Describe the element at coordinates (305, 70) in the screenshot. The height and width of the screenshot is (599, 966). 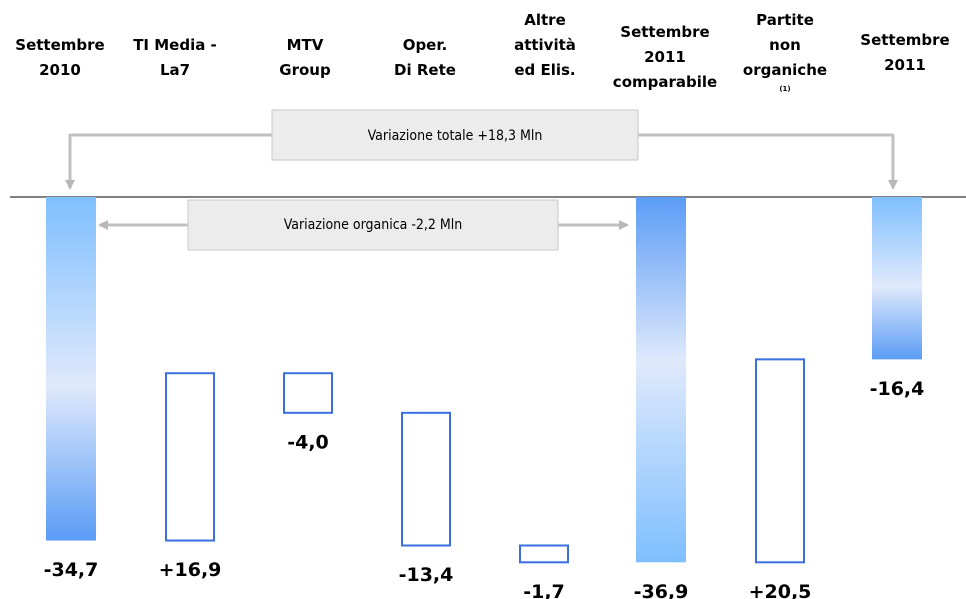
I see `category-line: Group` at that location.